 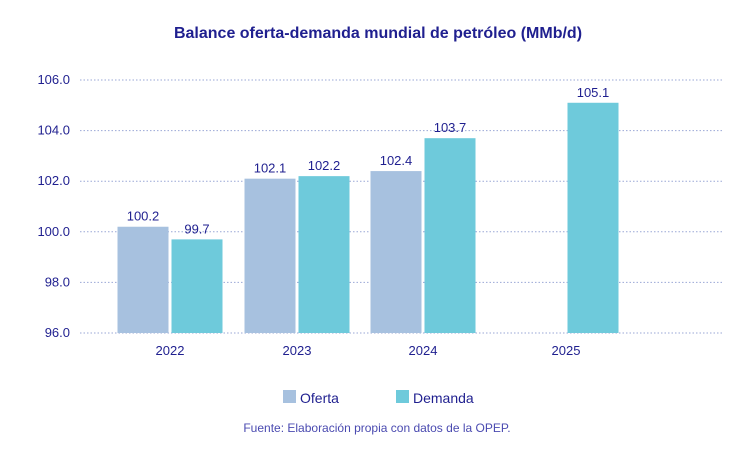 I want to click on legend-swatch-oferta, so click(x=289, y=396).